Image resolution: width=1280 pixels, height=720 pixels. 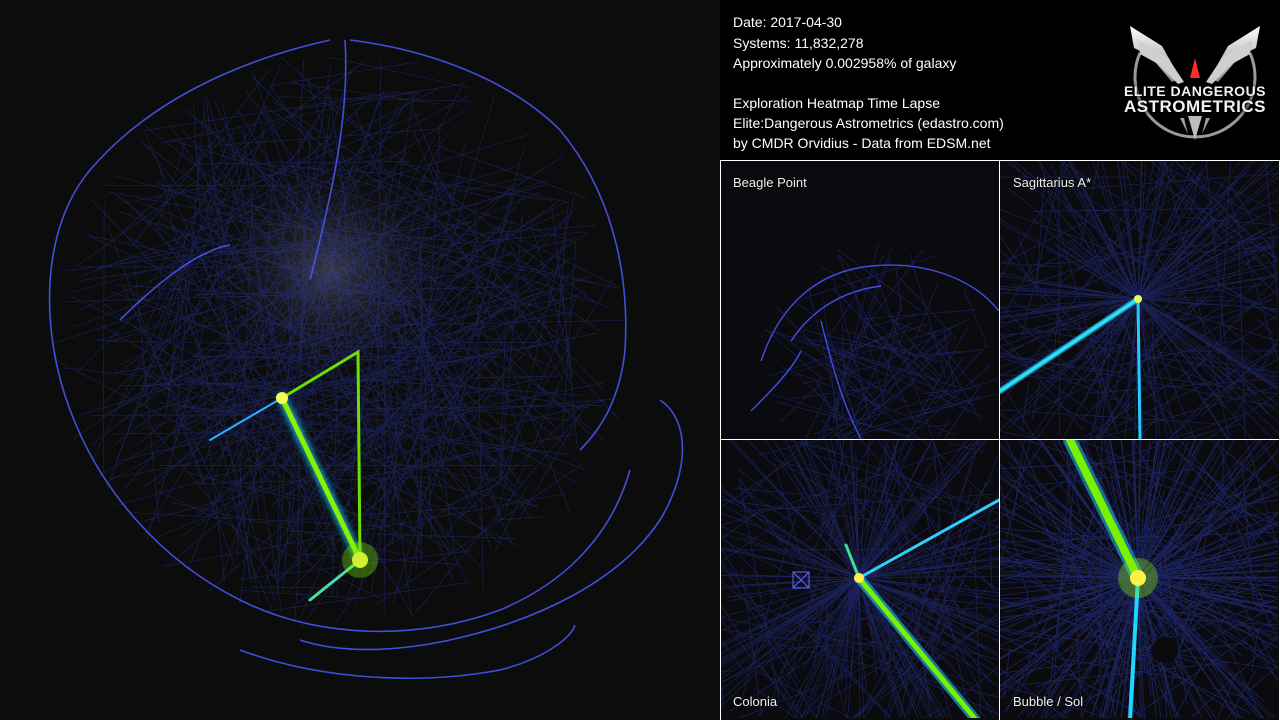 I want to click on colonia-heatmap-svg, so click(x=860, y=579).